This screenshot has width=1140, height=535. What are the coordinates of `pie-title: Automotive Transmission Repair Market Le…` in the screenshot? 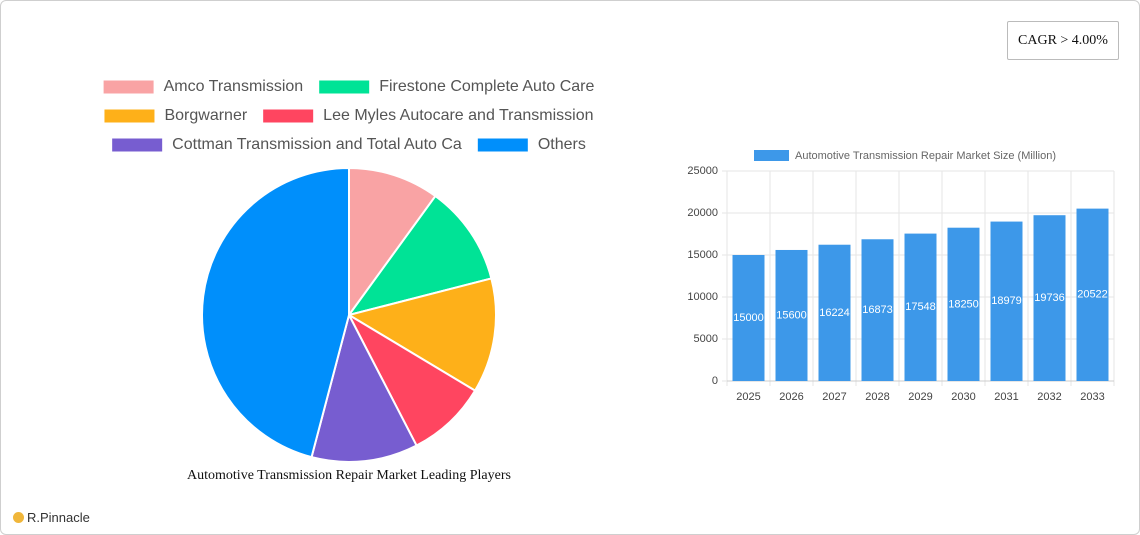 It's located at (349, 475).